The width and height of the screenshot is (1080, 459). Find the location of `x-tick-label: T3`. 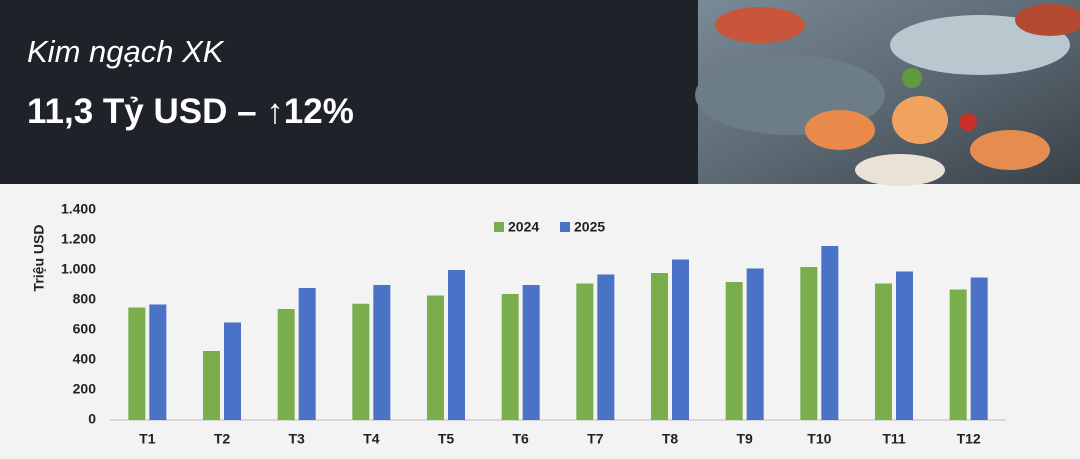

x-tick-label: T3 is located at coordinates (296, 439).